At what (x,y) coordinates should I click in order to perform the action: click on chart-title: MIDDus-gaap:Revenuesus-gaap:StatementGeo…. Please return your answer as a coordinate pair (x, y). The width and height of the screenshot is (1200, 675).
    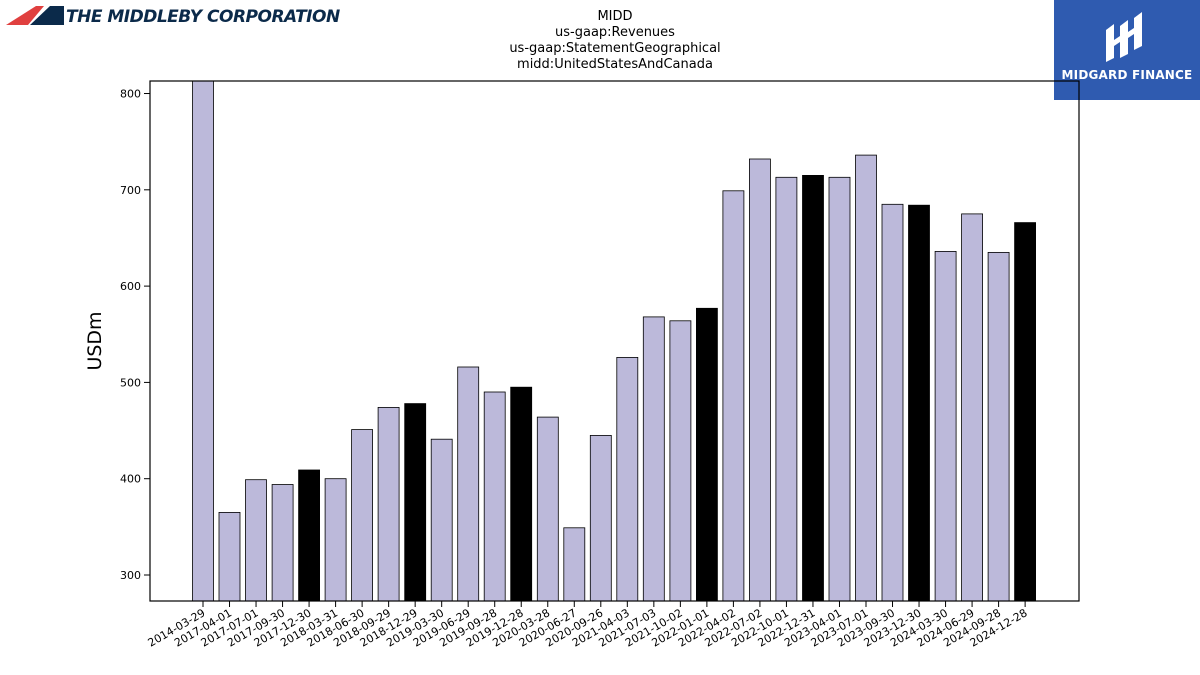
    Looking at the image, I should click on (614, 40).